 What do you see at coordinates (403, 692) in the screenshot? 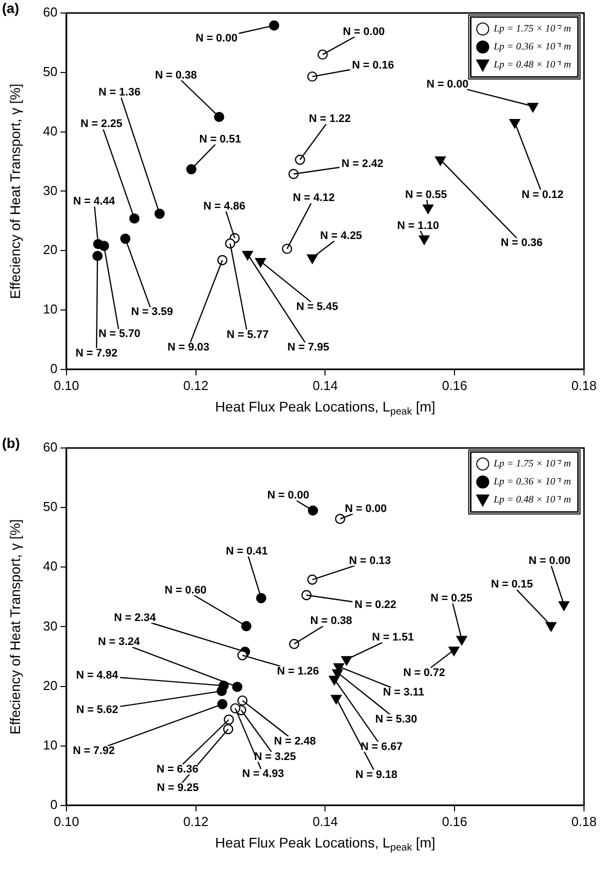
I see `annotation: N = 3.11` at bounding box center [403, 692].